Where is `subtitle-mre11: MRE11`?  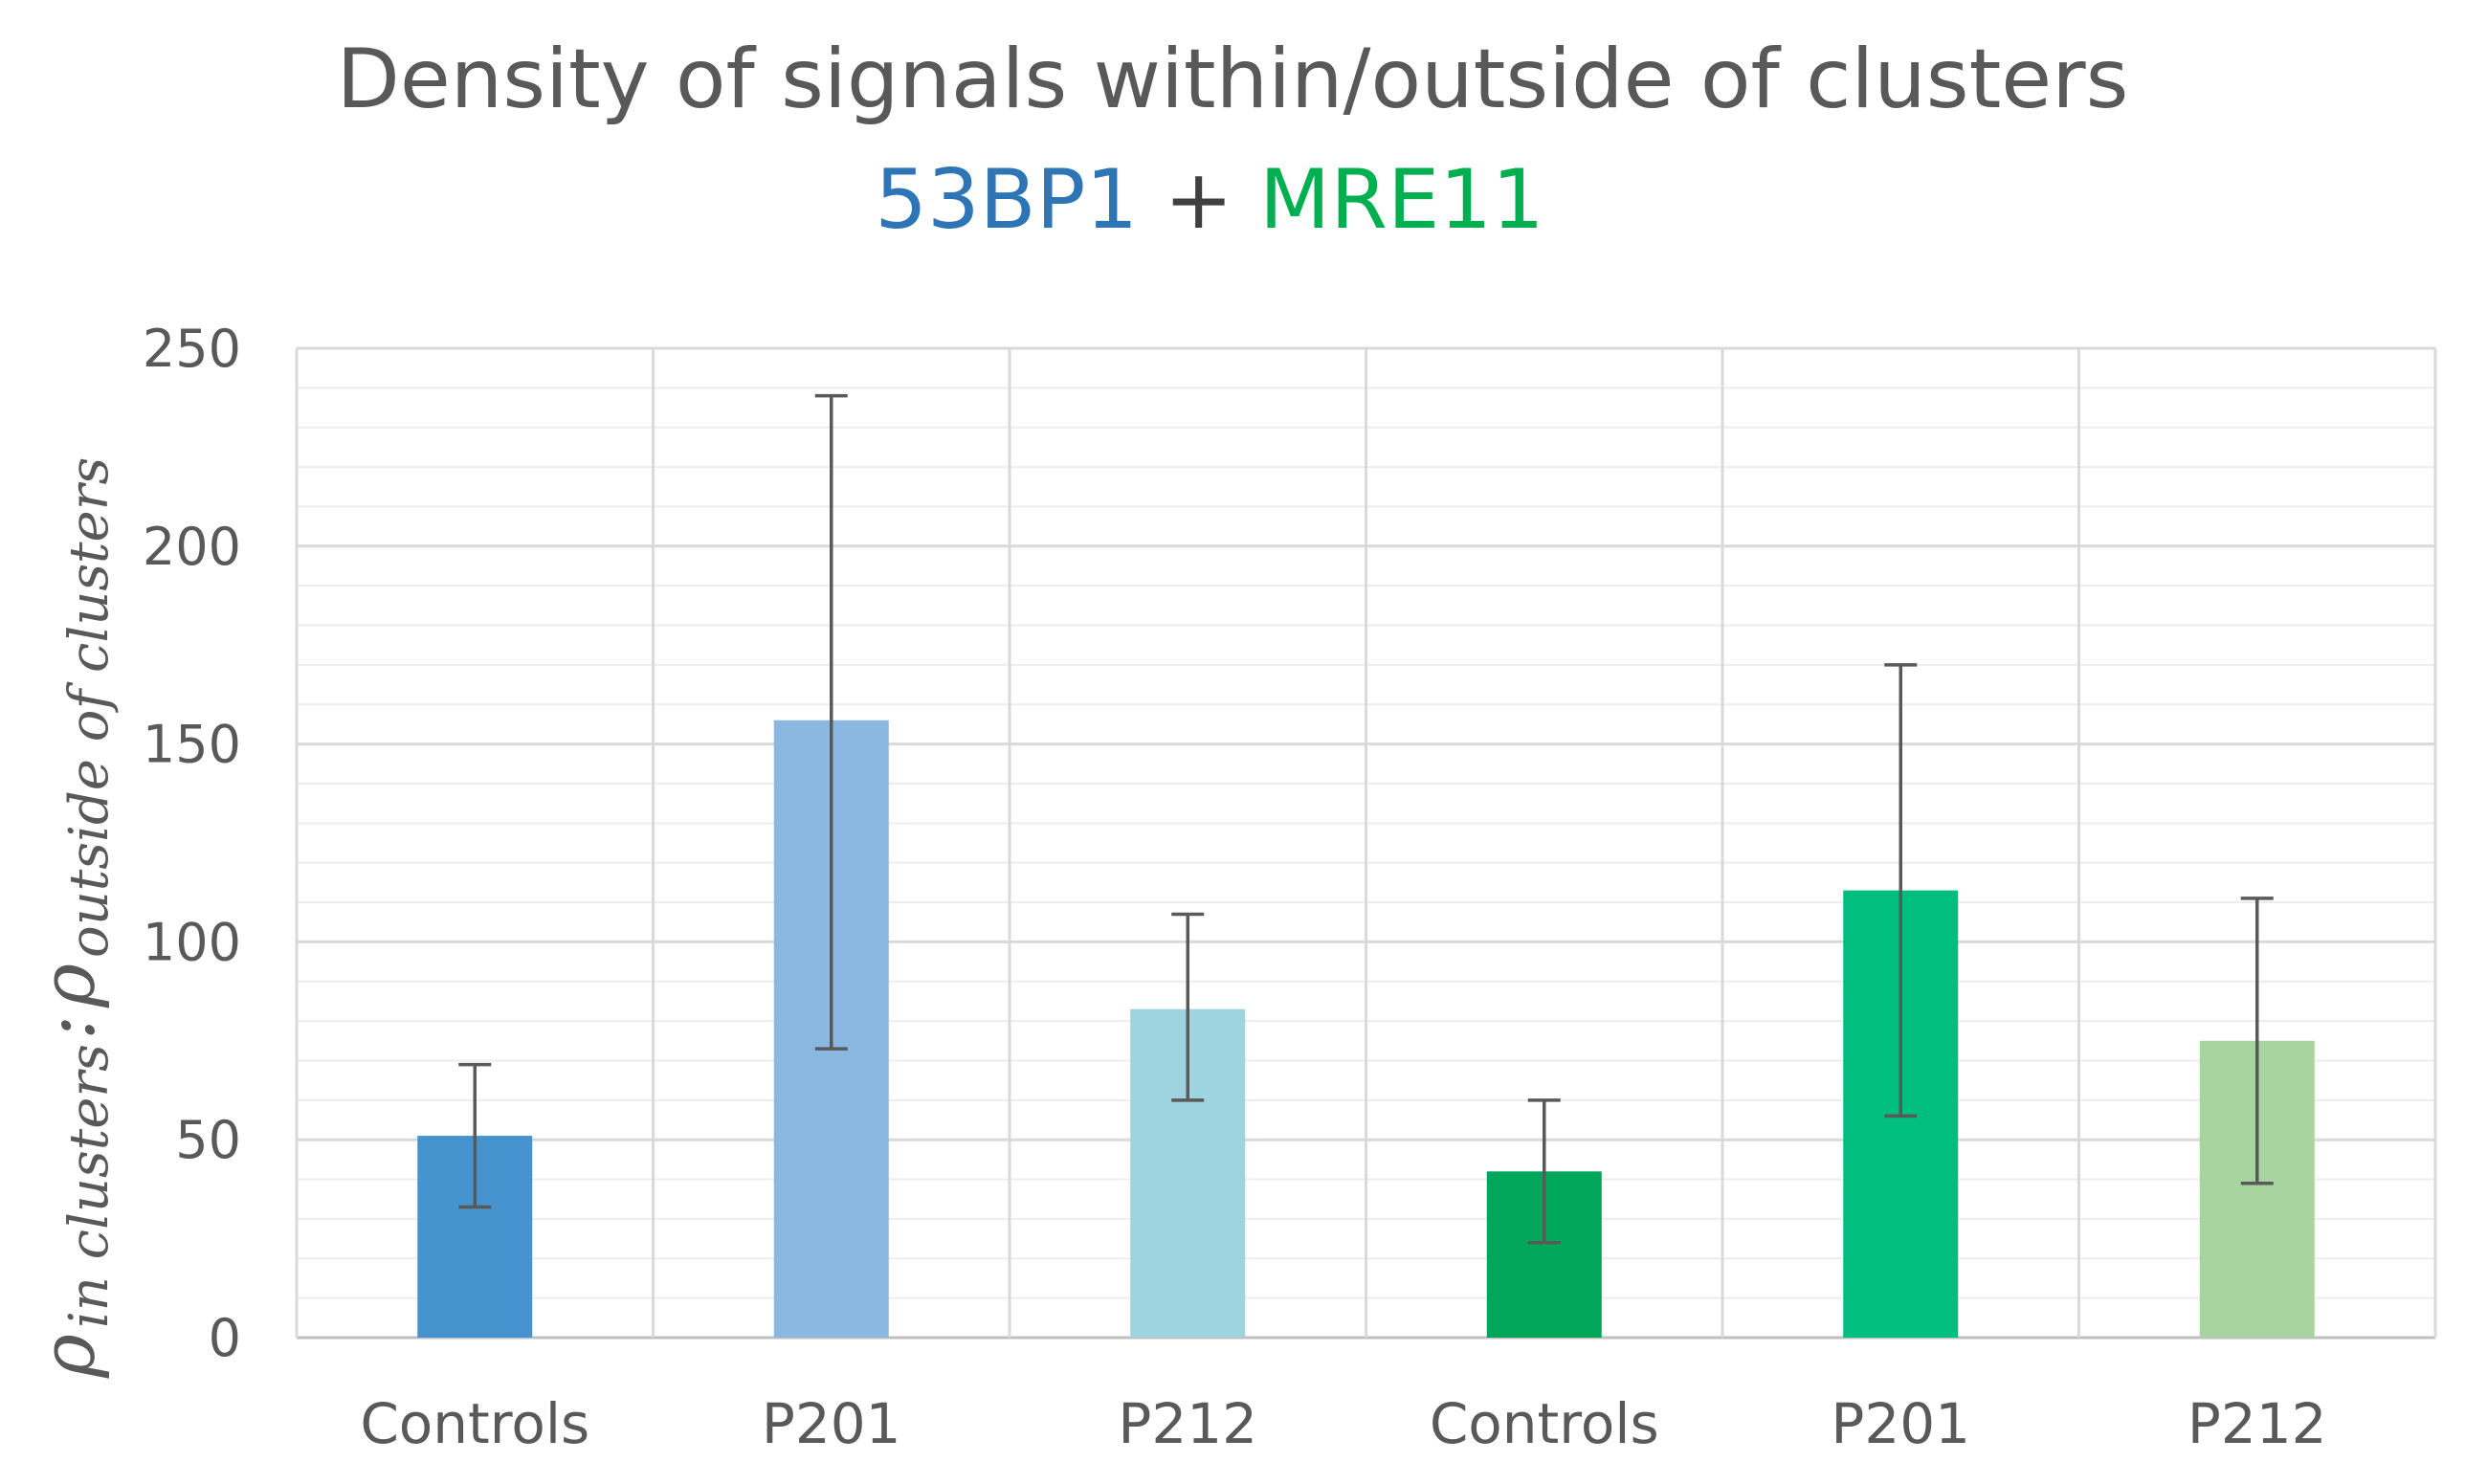
subtitle-mre11: MRE11 is located at coordinates (1401, 200).